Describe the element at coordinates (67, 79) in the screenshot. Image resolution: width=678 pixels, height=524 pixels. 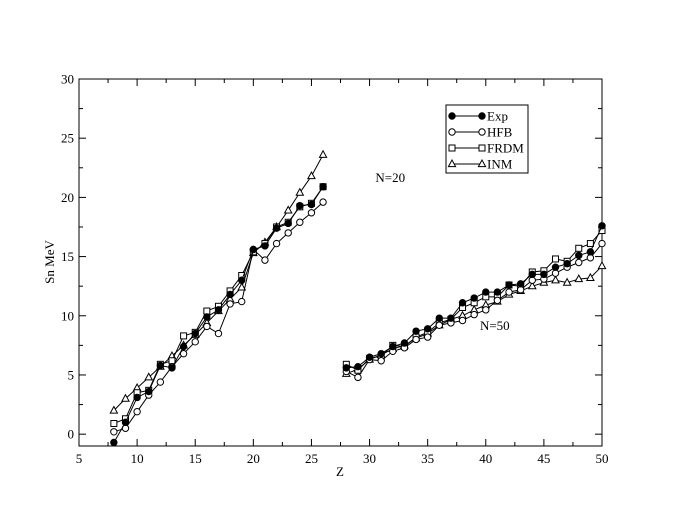
I see `y-tick-label: 30` at that location.